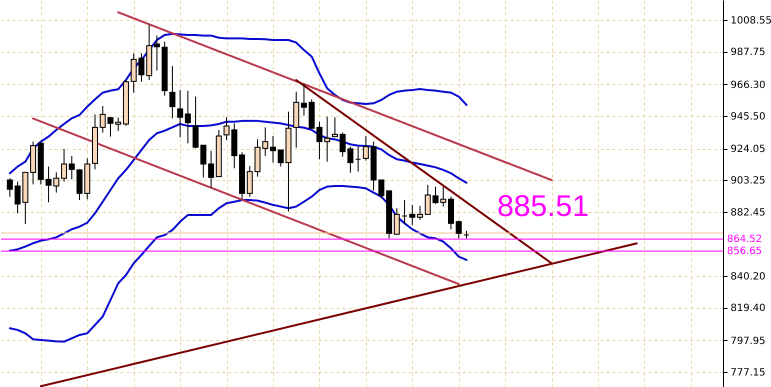  What do you see at coordinates (750, 21) in the screenshot?
I see `y-tick-label: 1008.55` at bounding box center [750, 21].